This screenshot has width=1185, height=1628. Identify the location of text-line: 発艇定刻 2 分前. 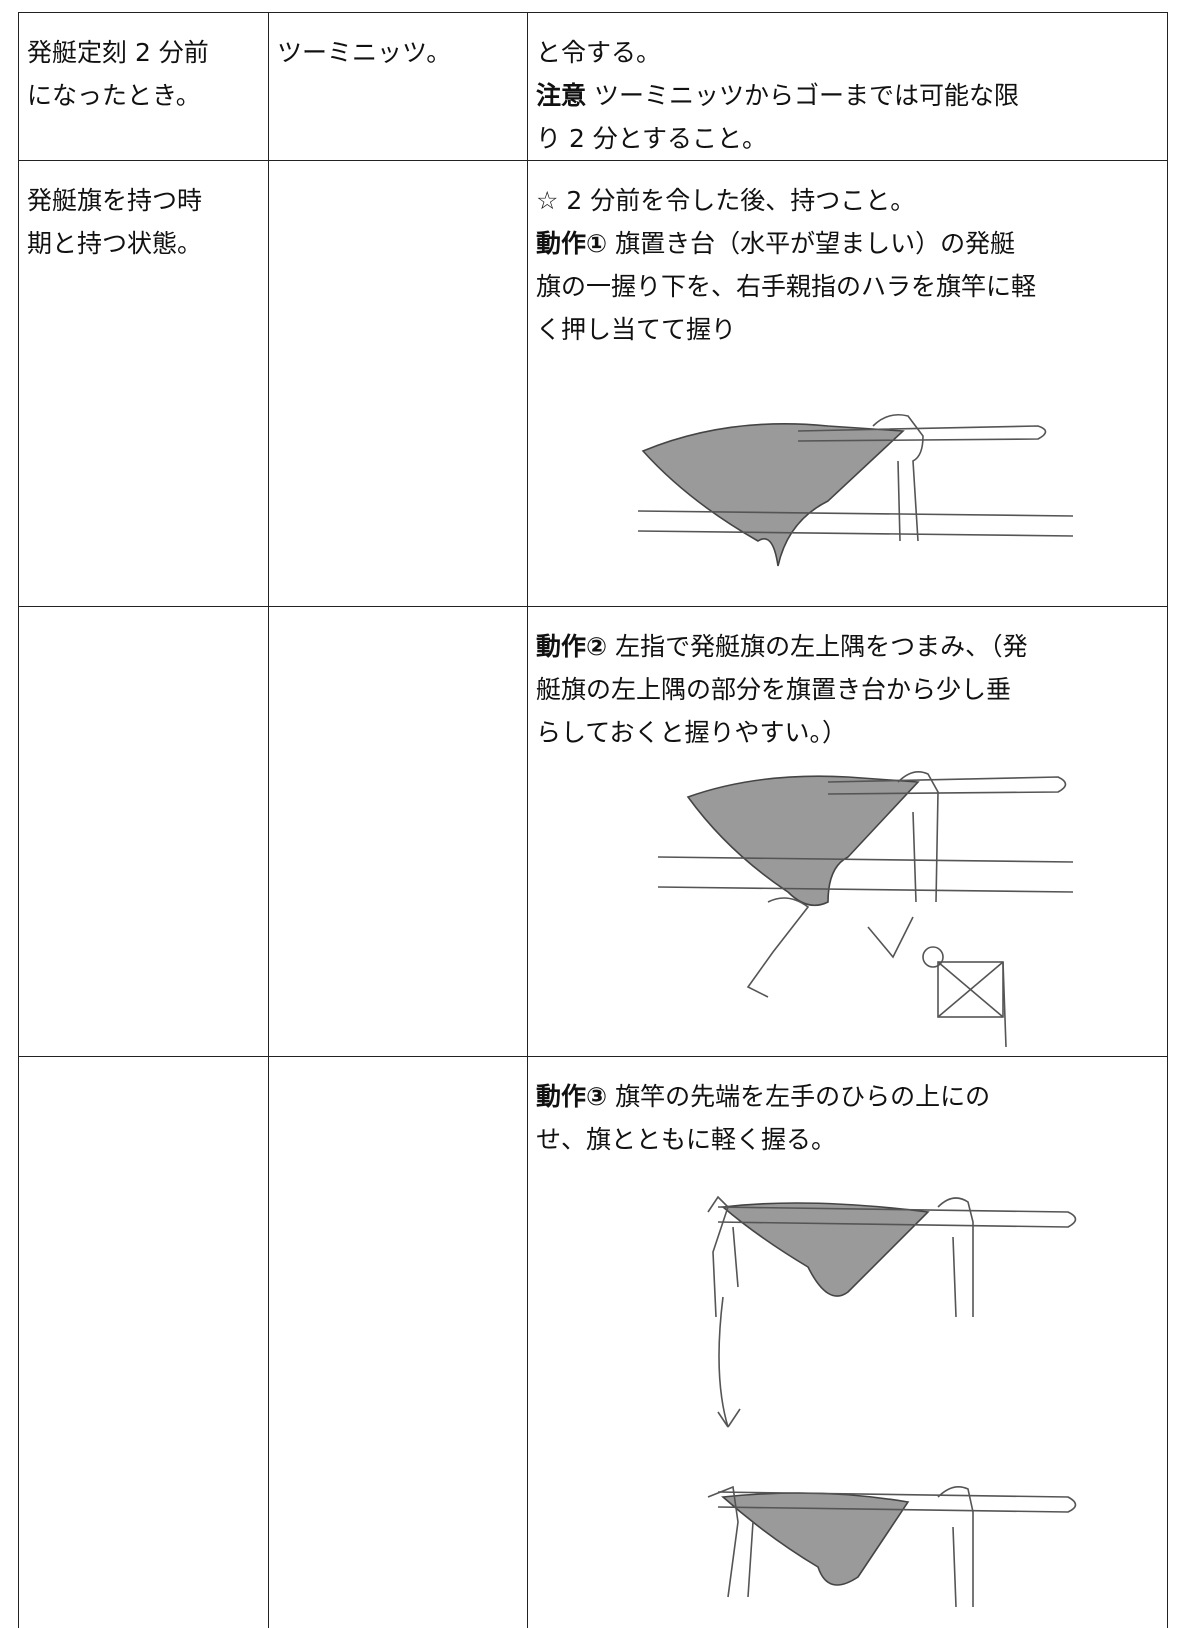
(118, 52).